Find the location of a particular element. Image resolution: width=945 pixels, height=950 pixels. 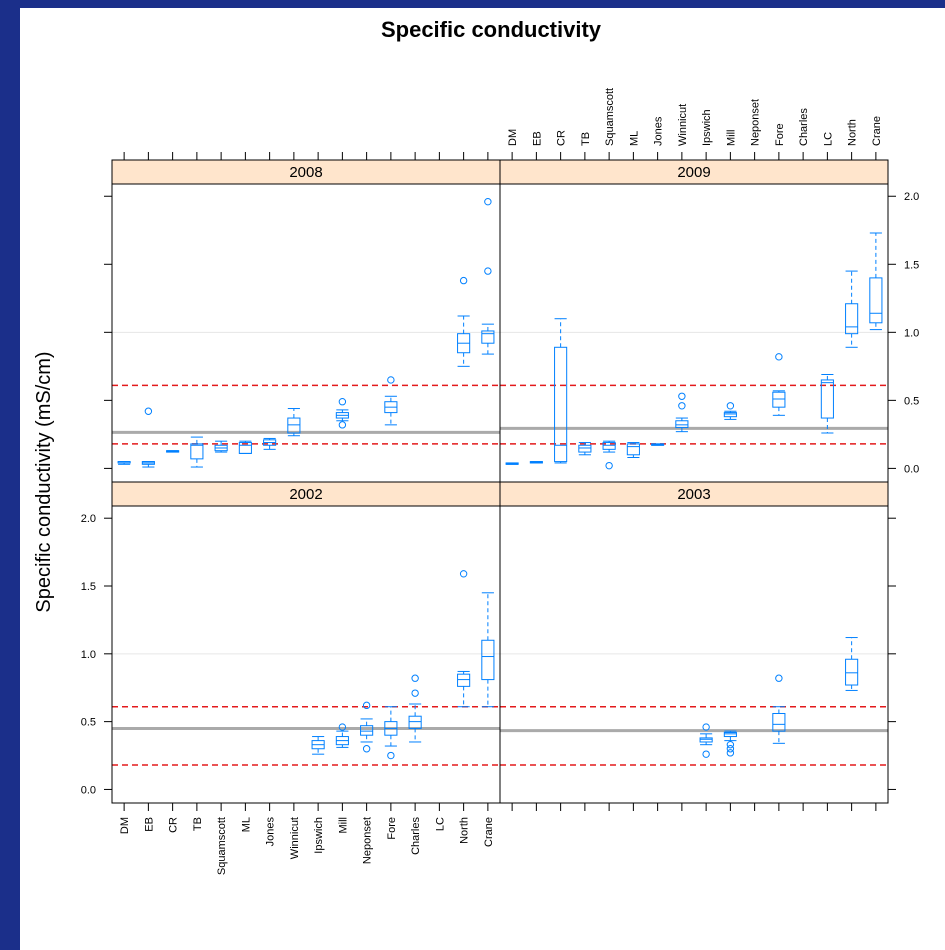

strip-label: 2002 is located at coordinates (305, 494).